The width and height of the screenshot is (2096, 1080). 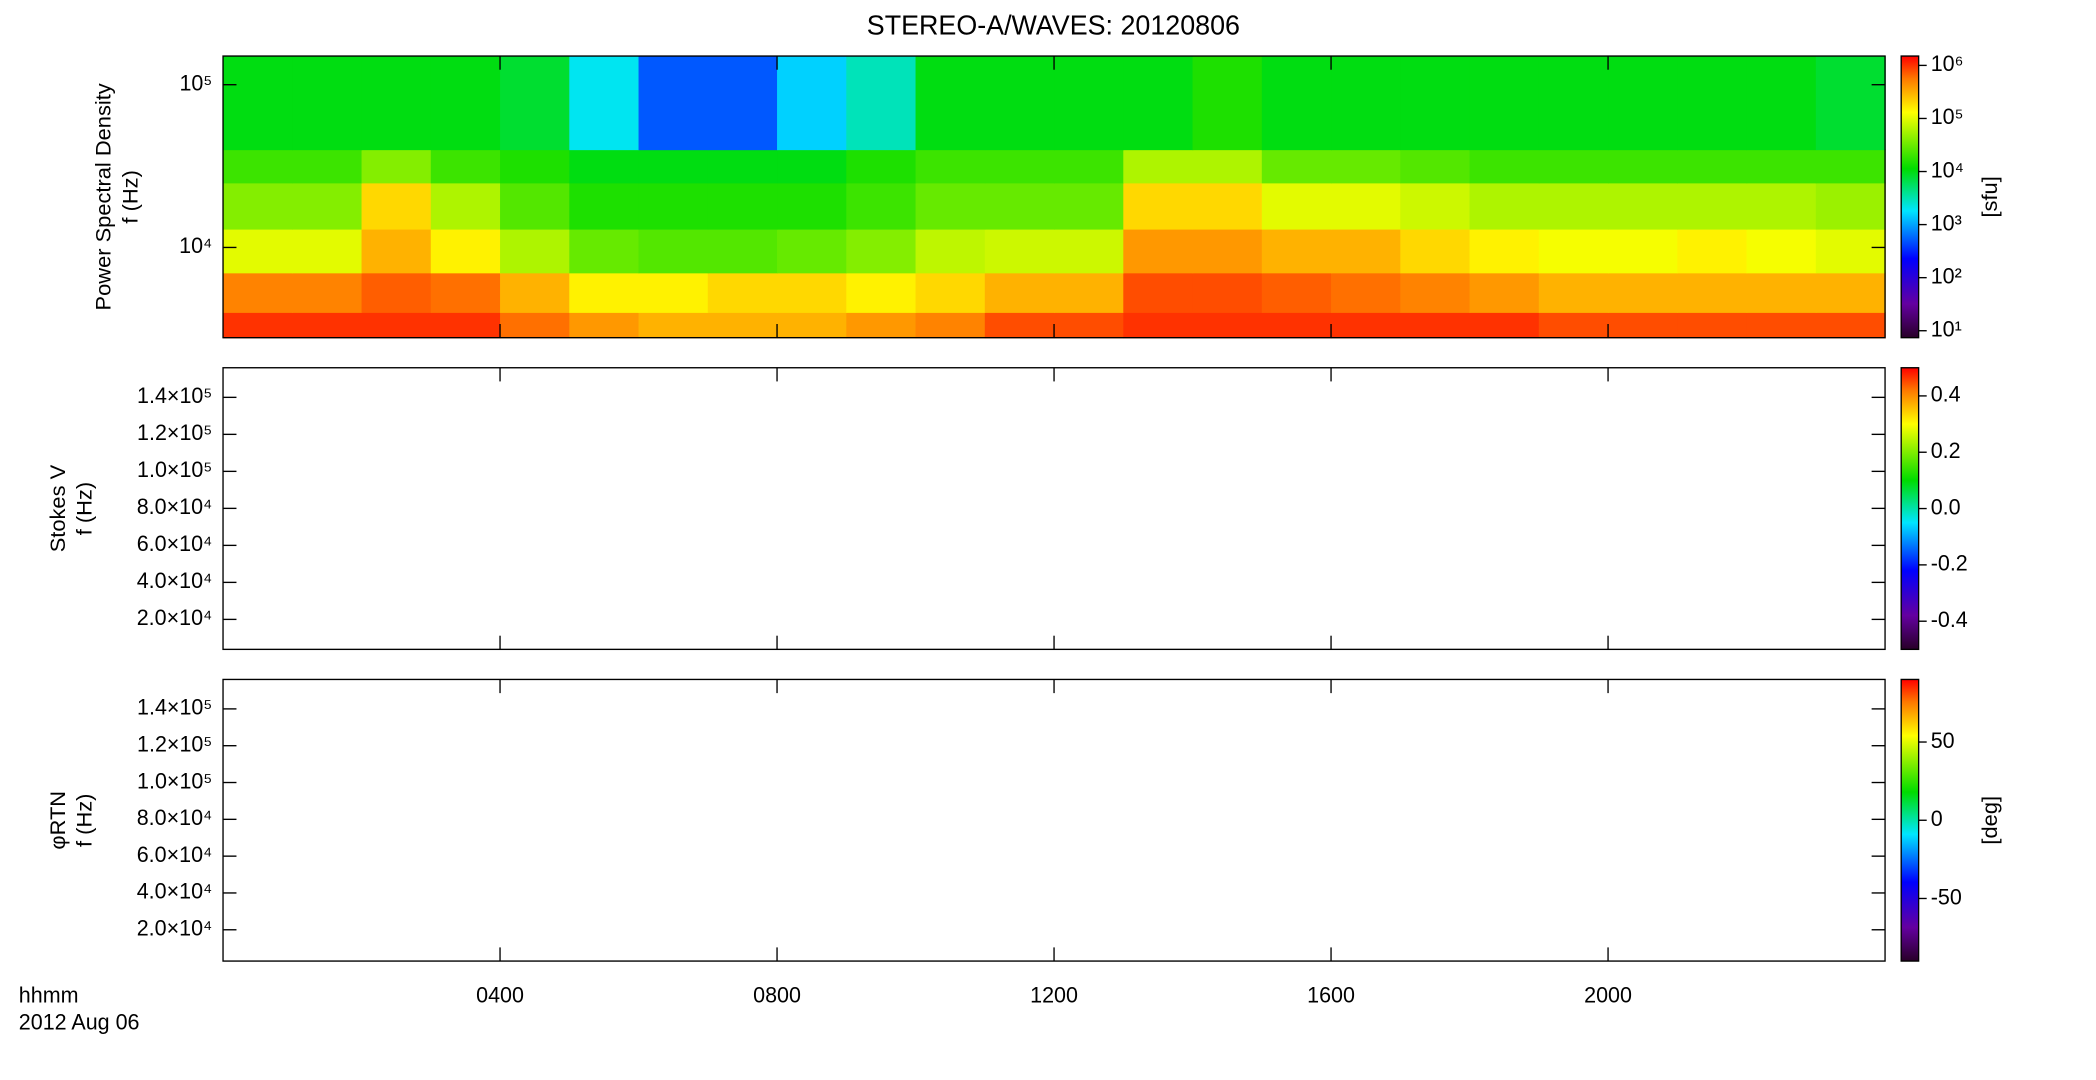 I want to click on y-tick-label: 1.0×10⁵, so click(x=174, y=780).